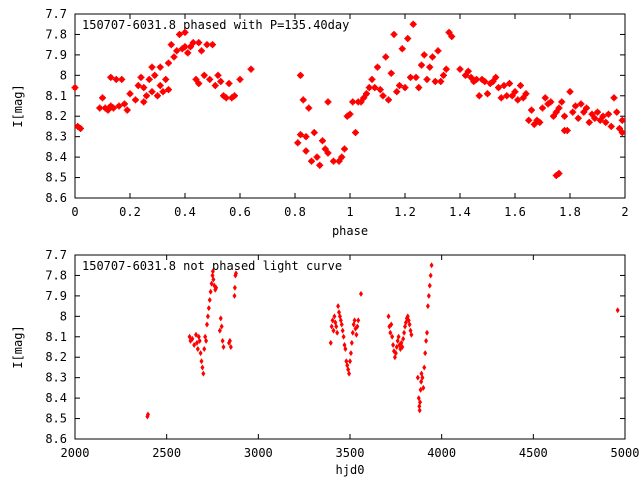  I want to click on unphased-y-tick-label: 8.5, so click(56, 419).